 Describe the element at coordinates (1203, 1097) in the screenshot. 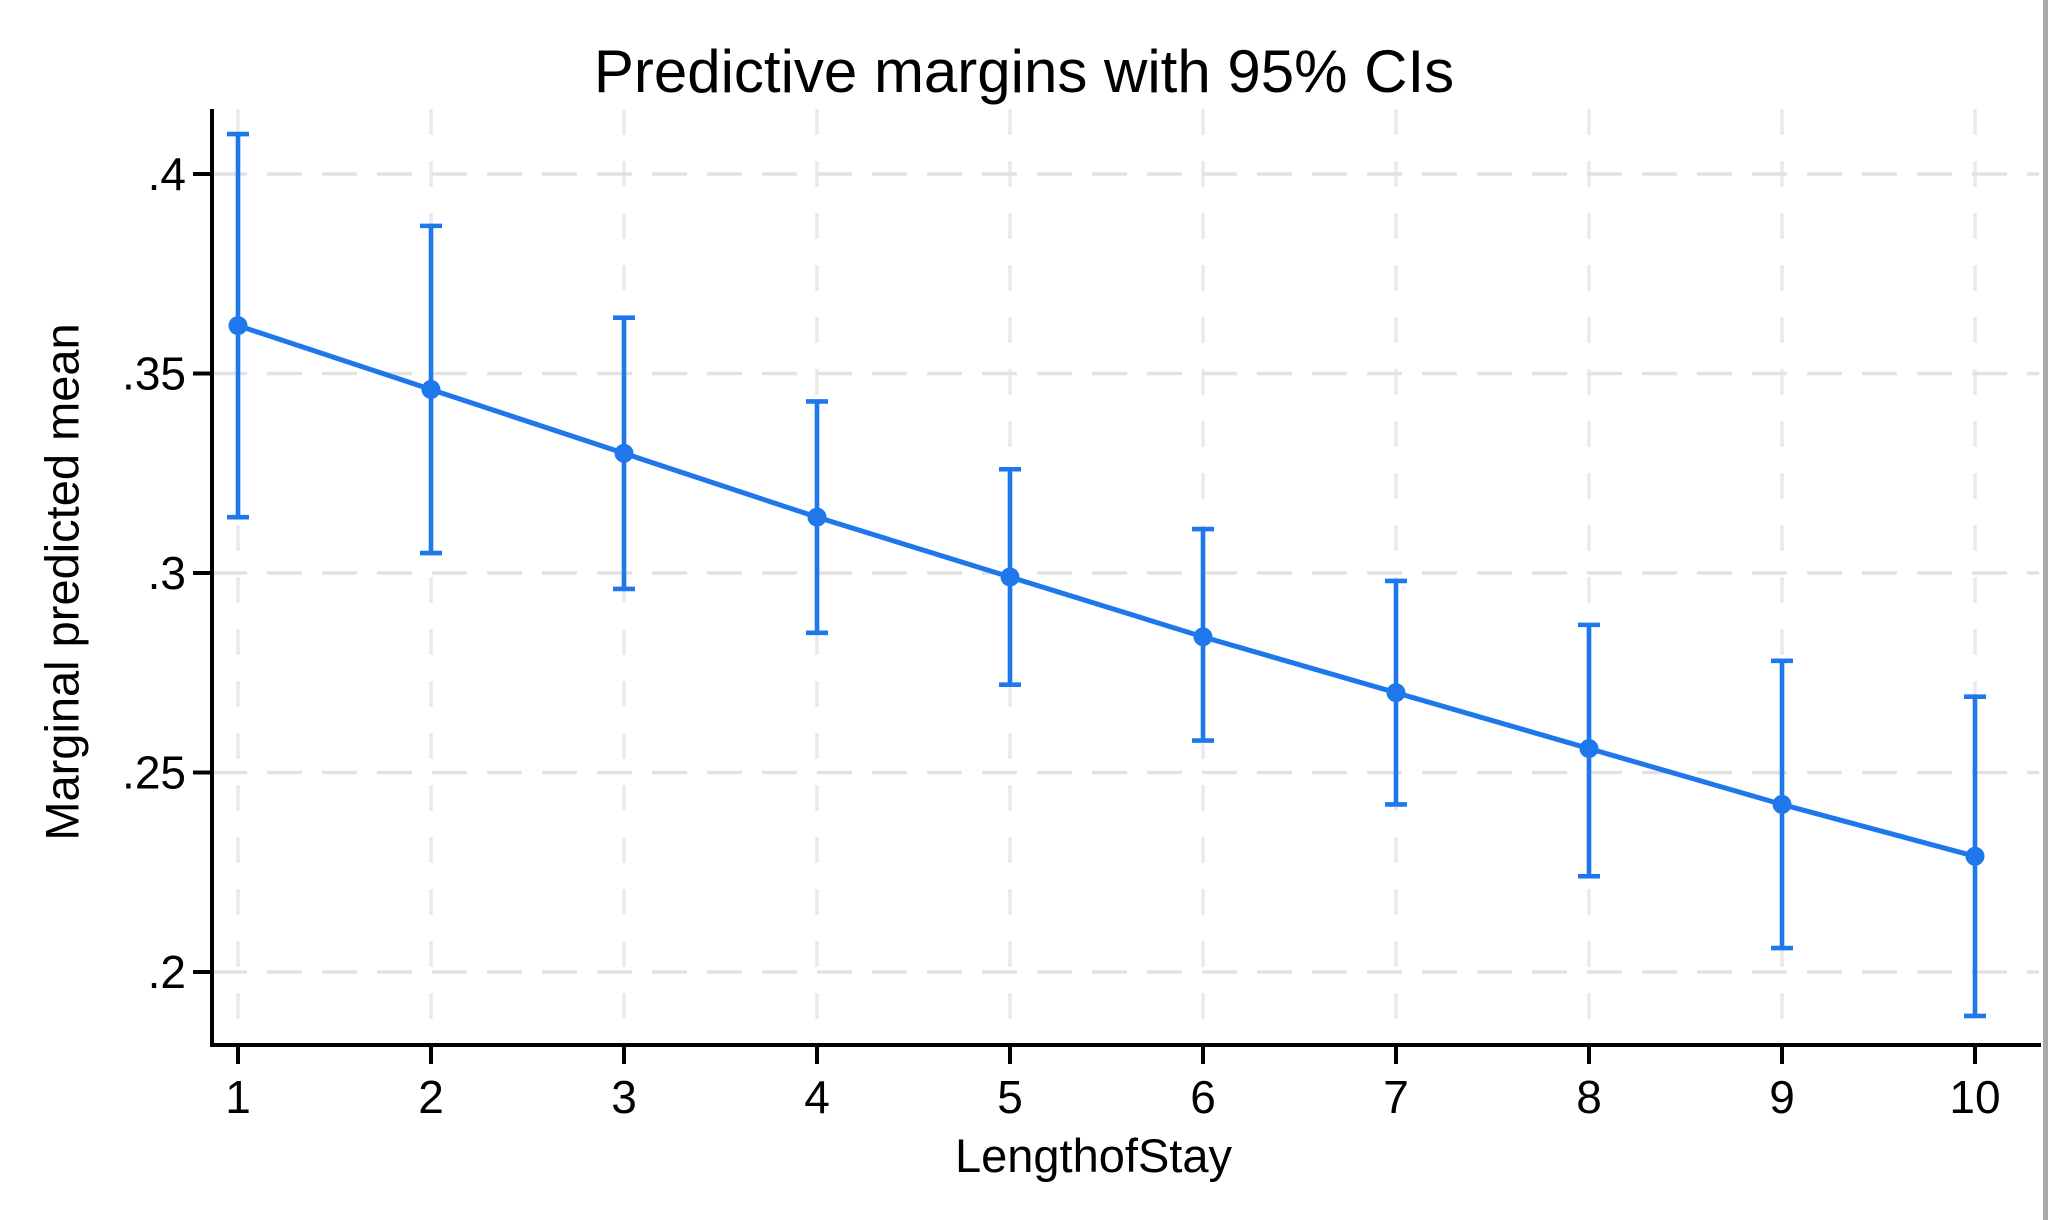

I see `x-tick-label: 6` at that location.